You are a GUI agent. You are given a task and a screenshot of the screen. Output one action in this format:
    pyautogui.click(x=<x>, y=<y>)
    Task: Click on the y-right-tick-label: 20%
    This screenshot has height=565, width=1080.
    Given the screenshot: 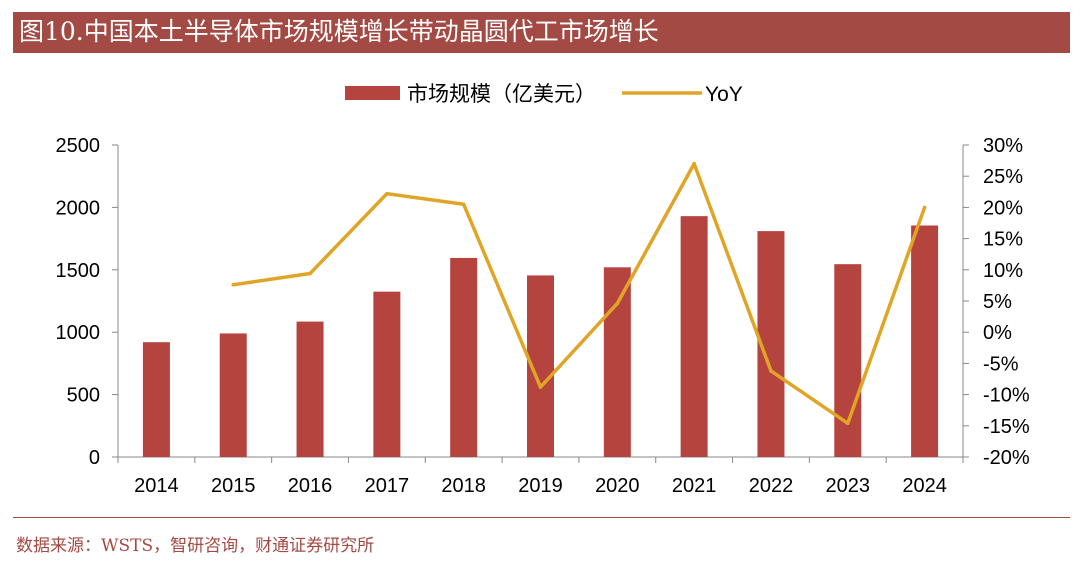 What is the action you would take?
    pyautogui.click(x=1003, y=208)
    